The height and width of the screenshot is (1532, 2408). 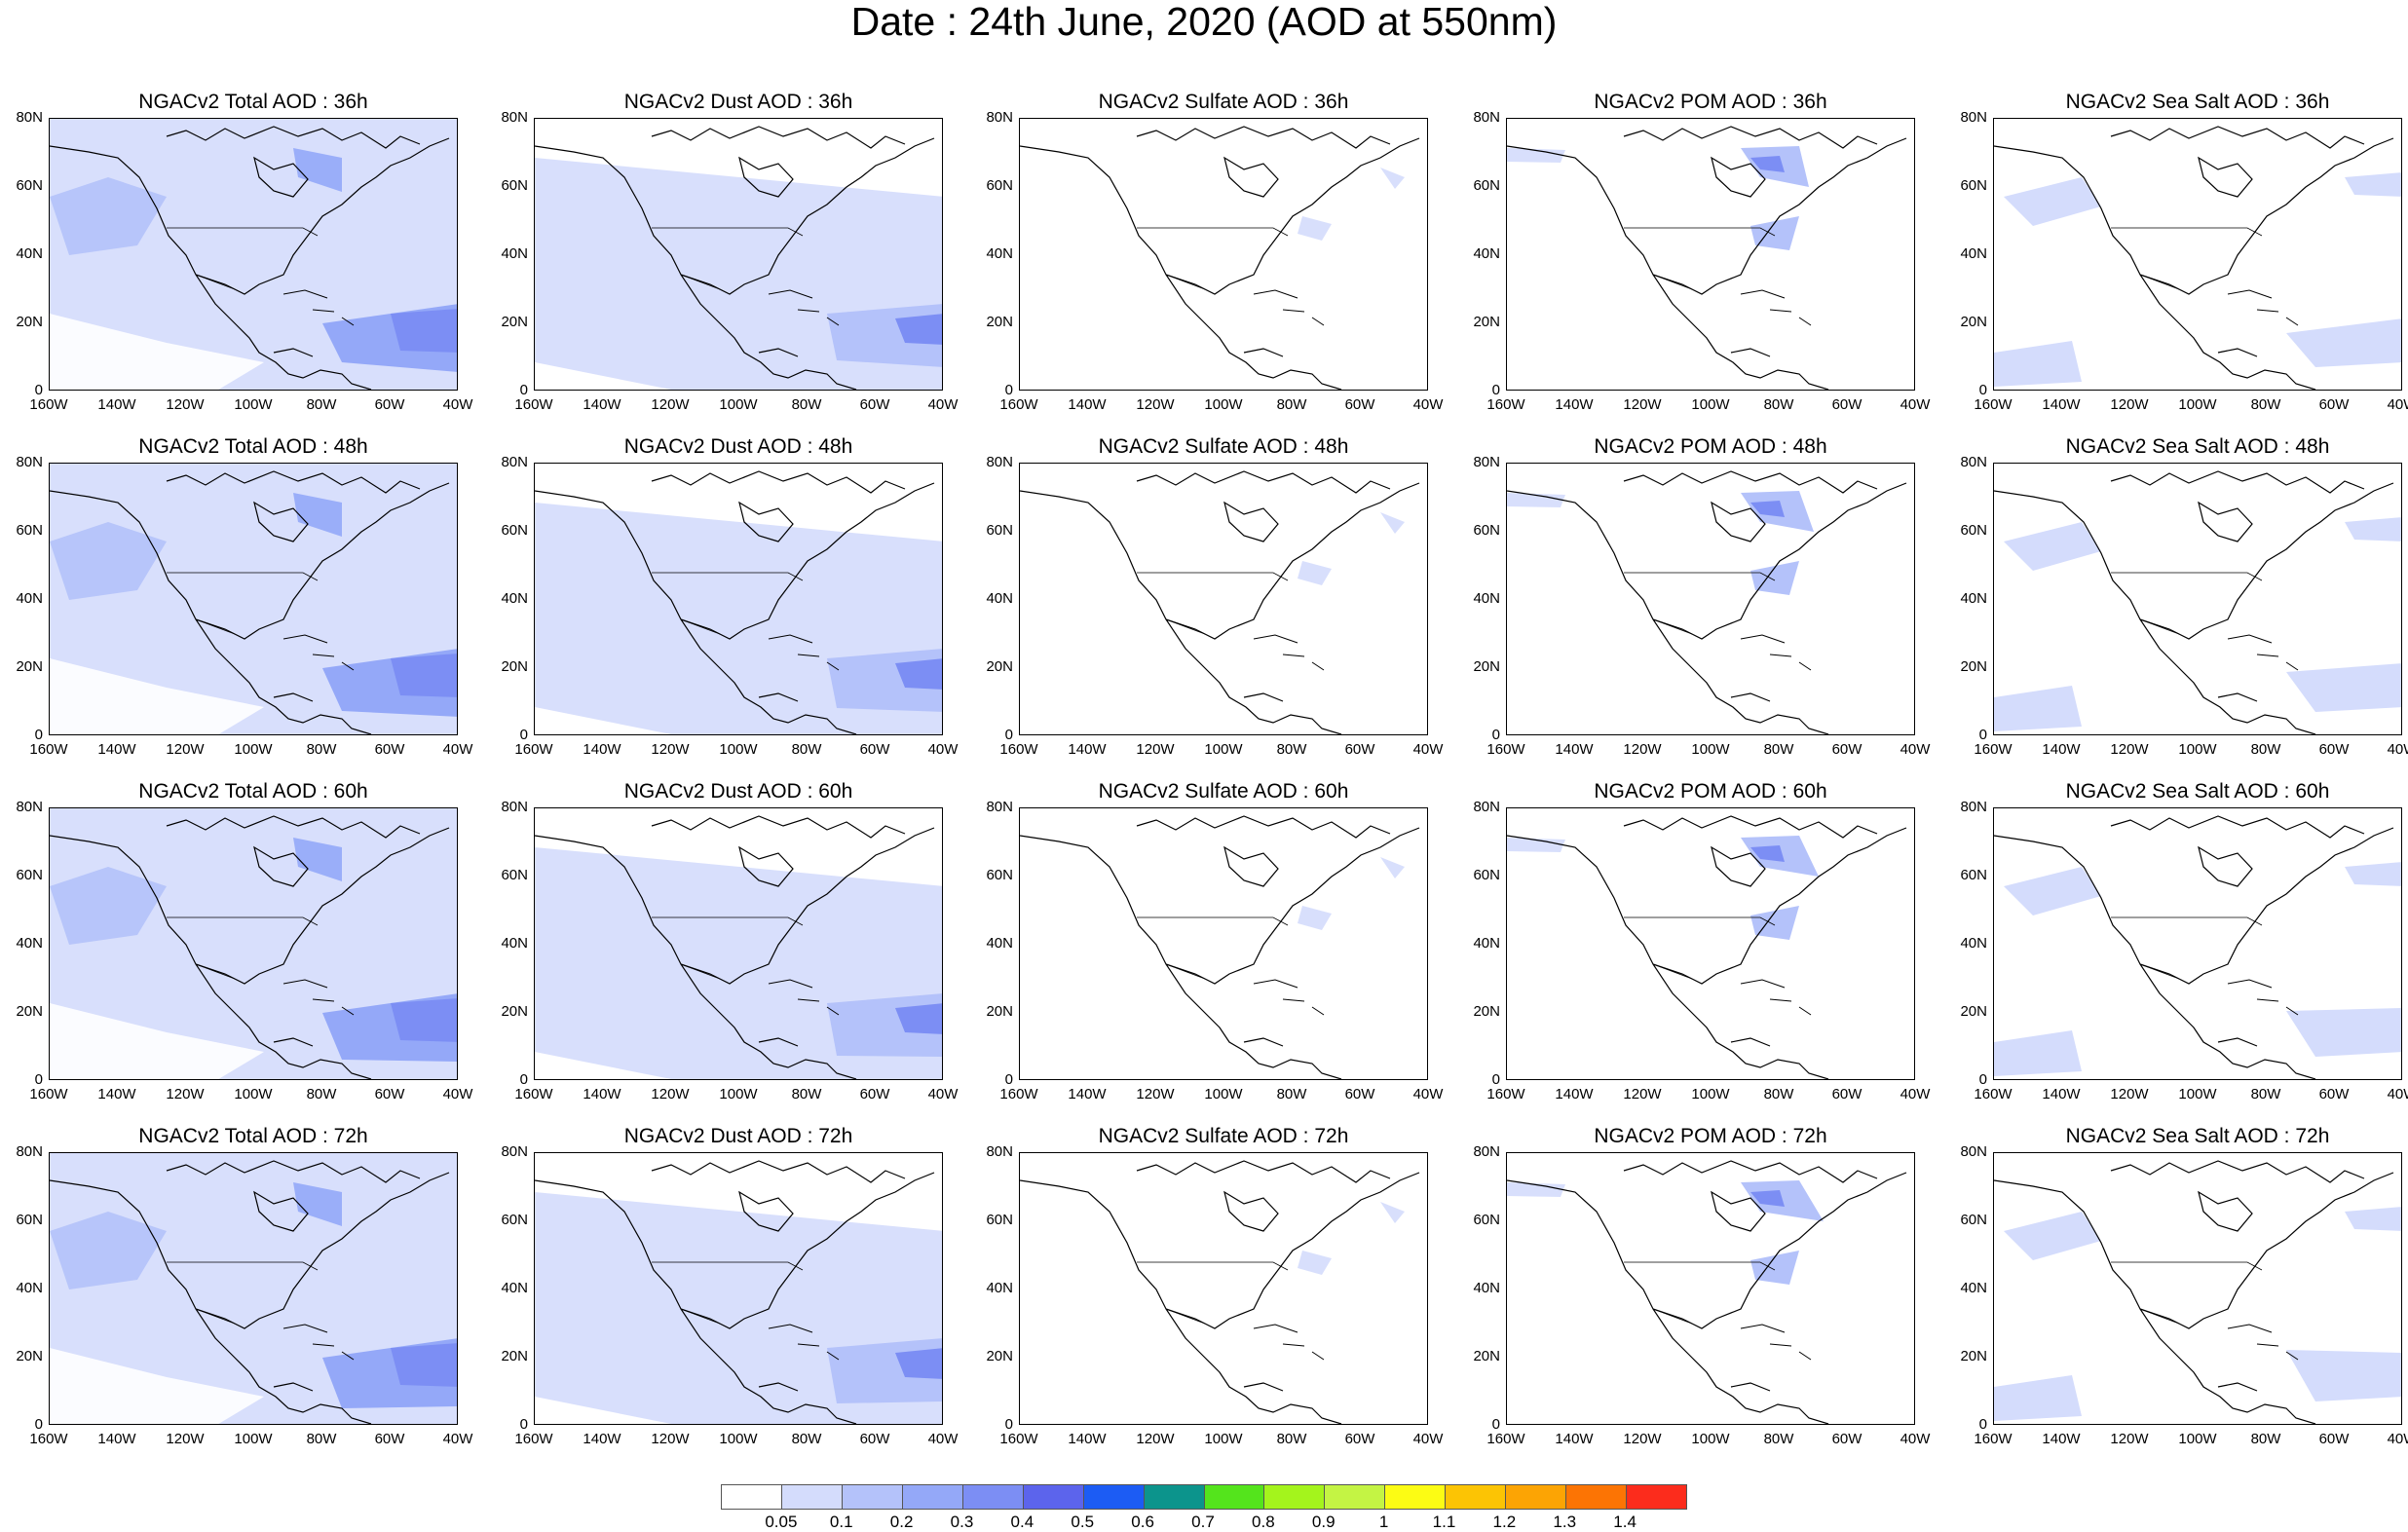 What do you see at coordinates (1204, 1497) in the screenshot?
I see `colorbar` at bounding box center [1204, 1497].